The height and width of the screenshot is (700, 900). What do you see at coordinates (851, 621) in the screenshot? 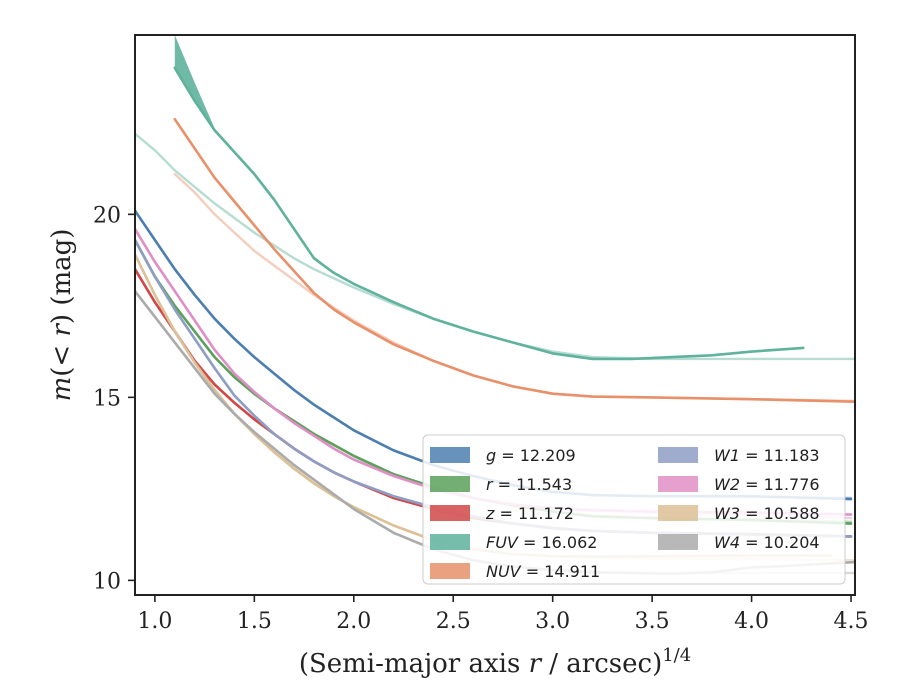
I see `x-tick-label: 4.5` at bounding box center [851, 621].